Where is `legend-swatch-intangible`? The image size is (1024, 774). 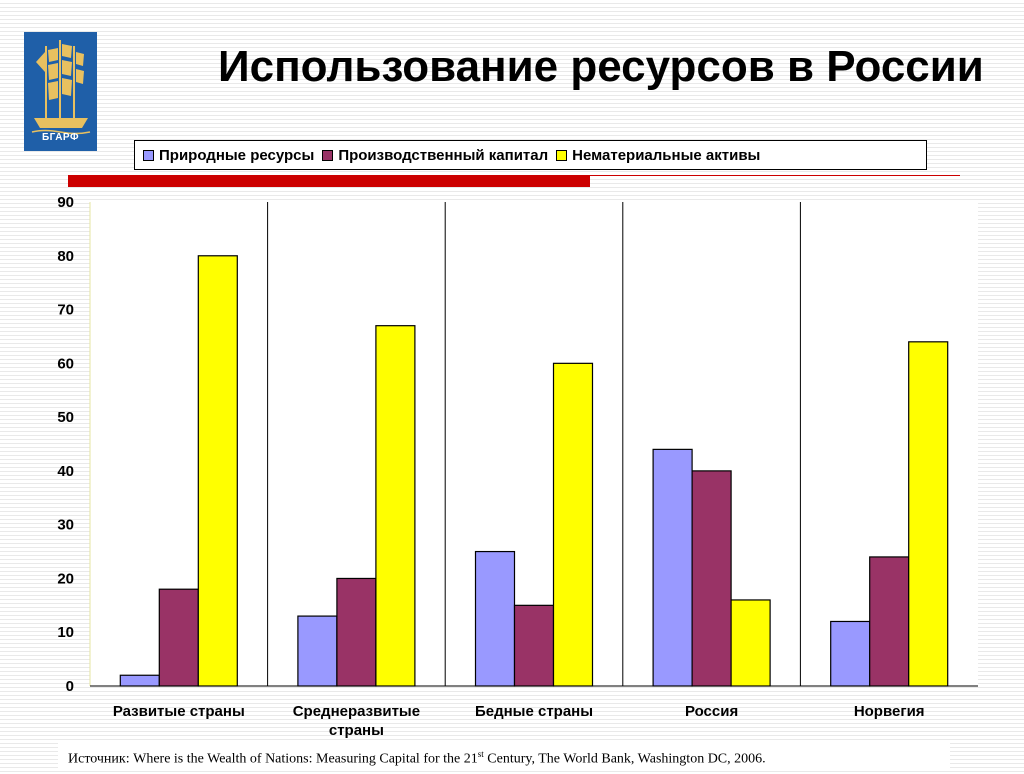
legend-swatch-intangible is located at coordinates (562, 155).